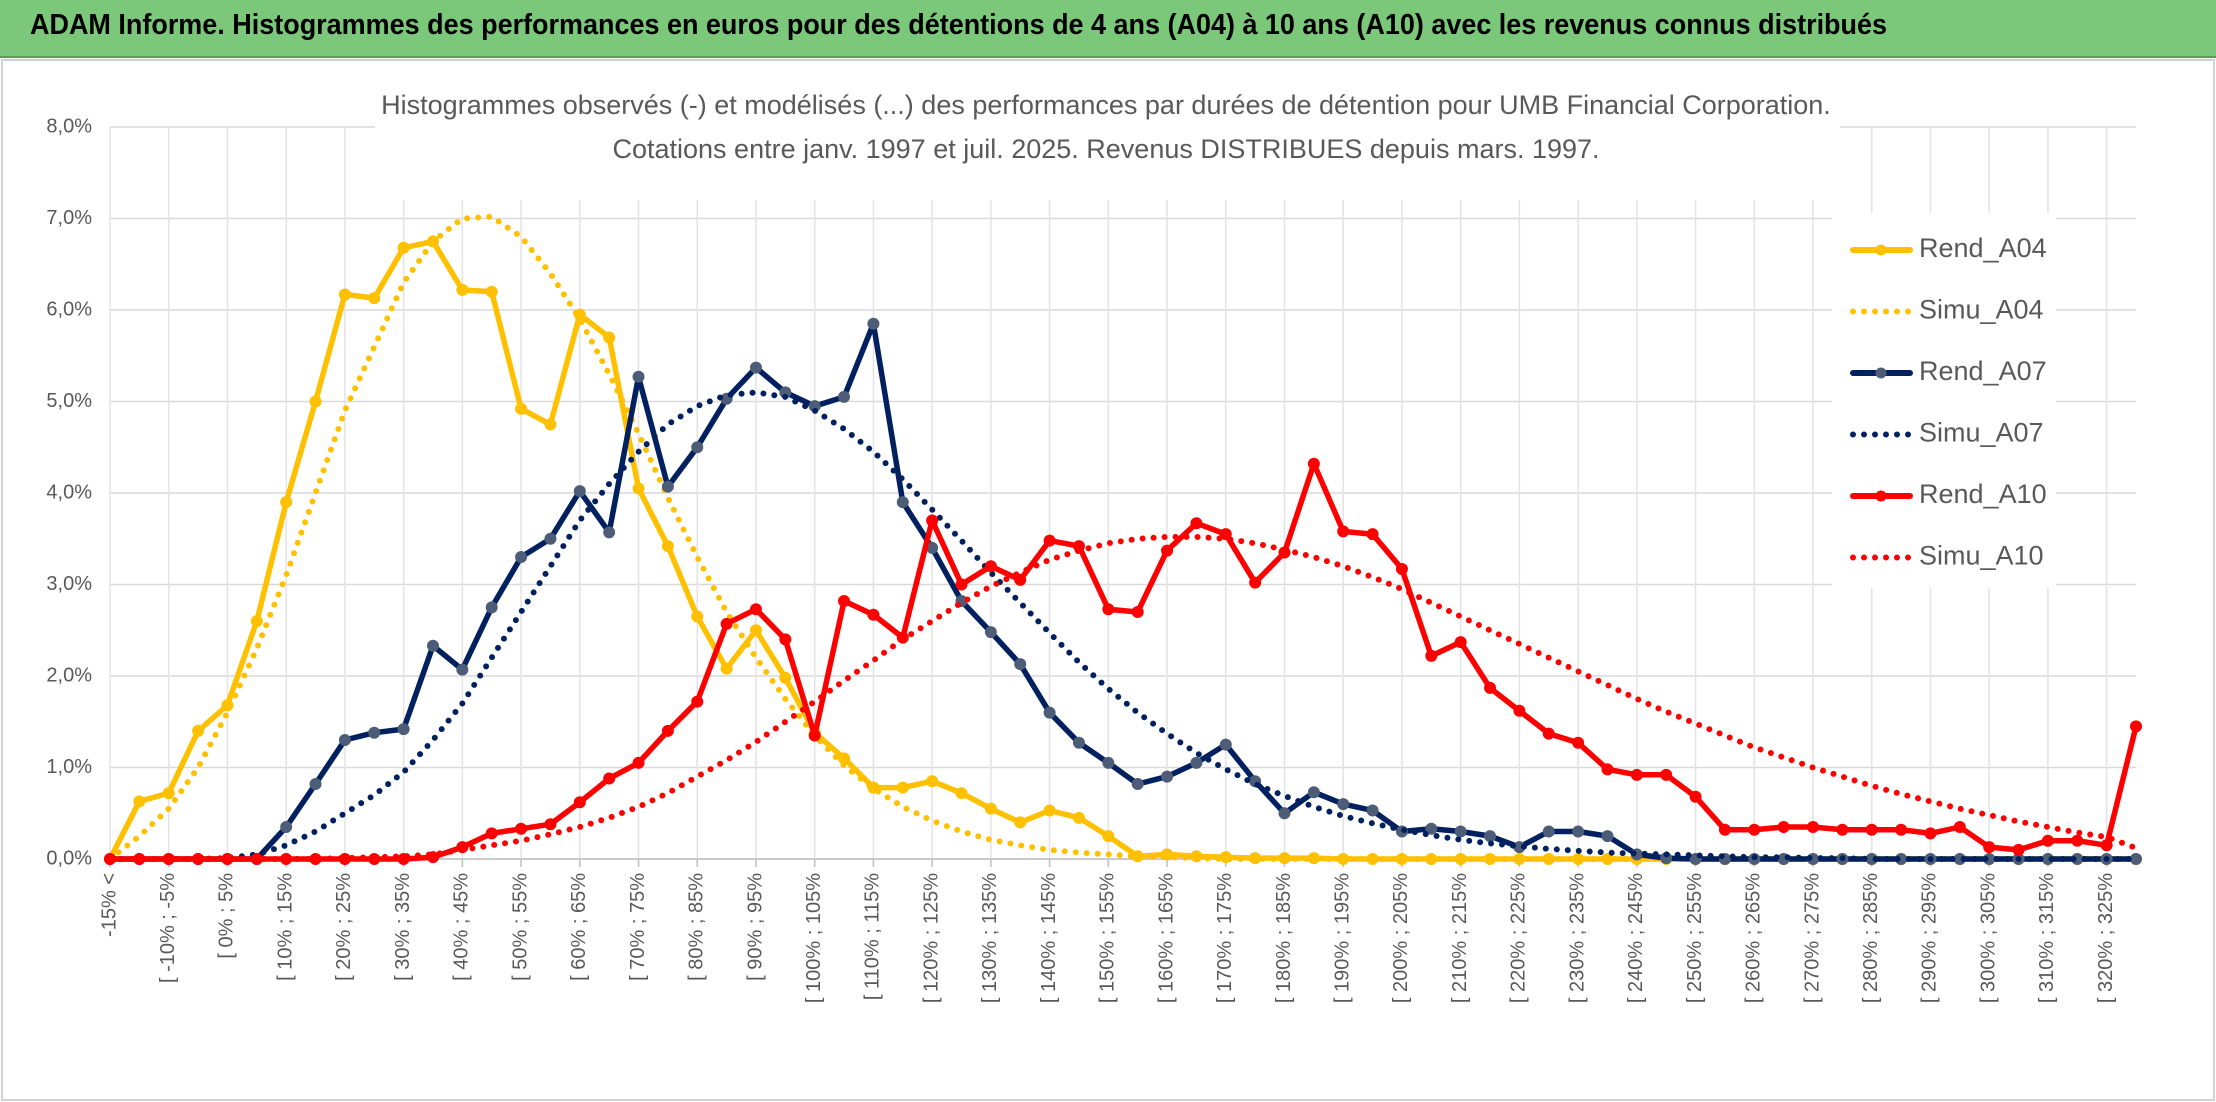 The height and width of the screenshot is (1102, 2216). I want to click on x-tick-label: [ 10% ; 15%, so click(285, 927).